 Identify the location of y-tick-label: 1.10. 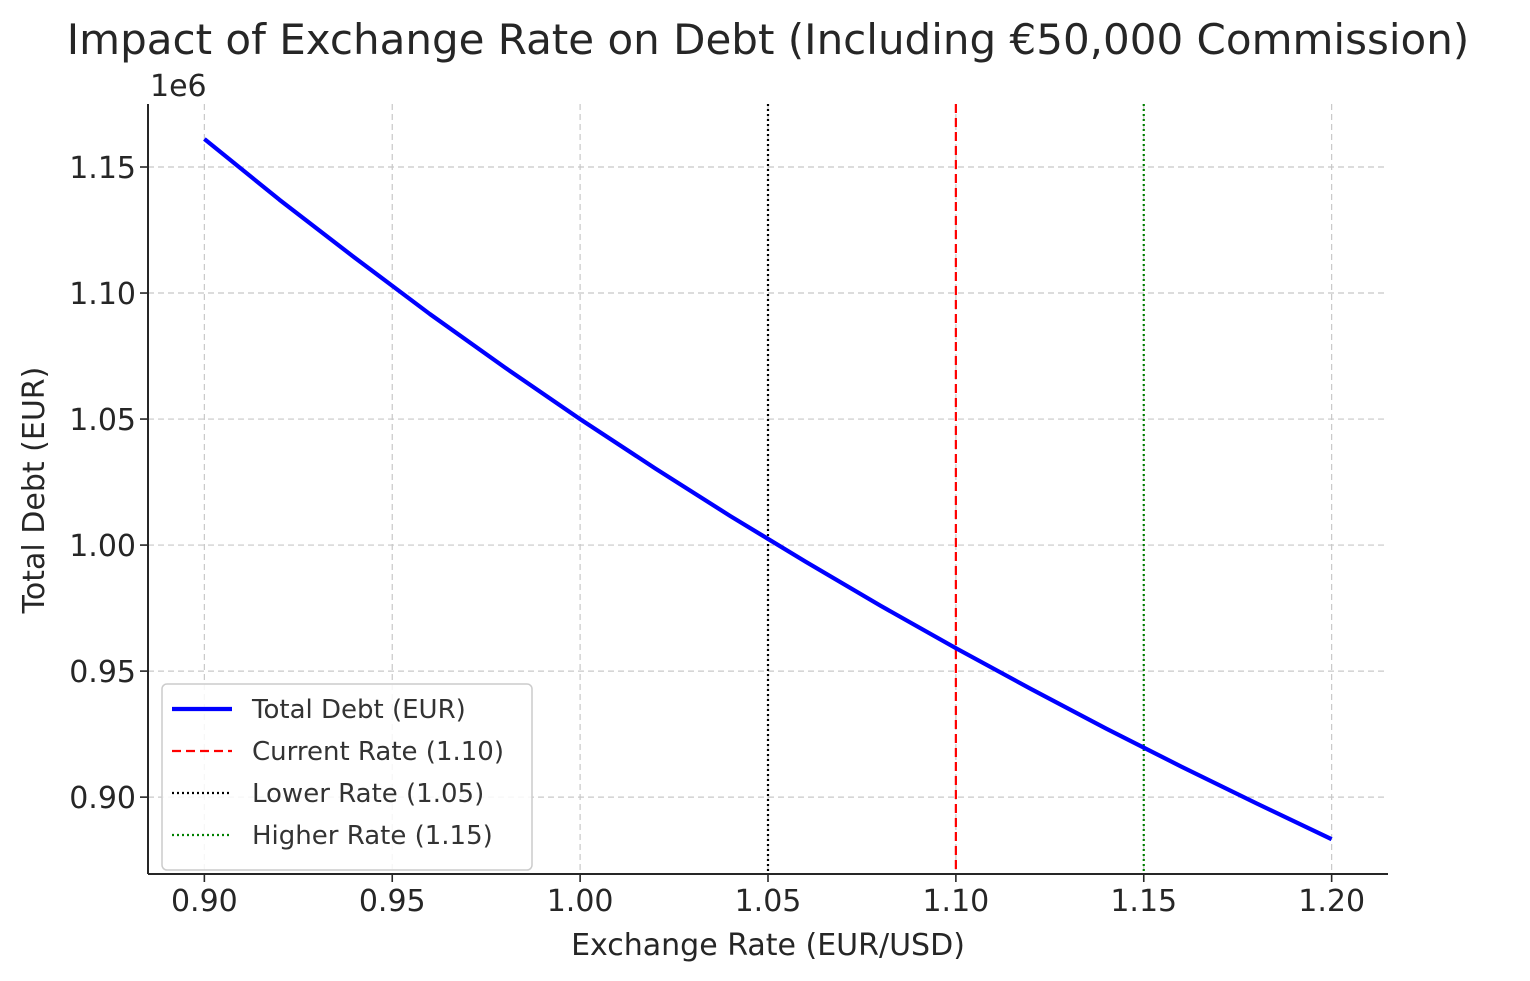
(102, 294).